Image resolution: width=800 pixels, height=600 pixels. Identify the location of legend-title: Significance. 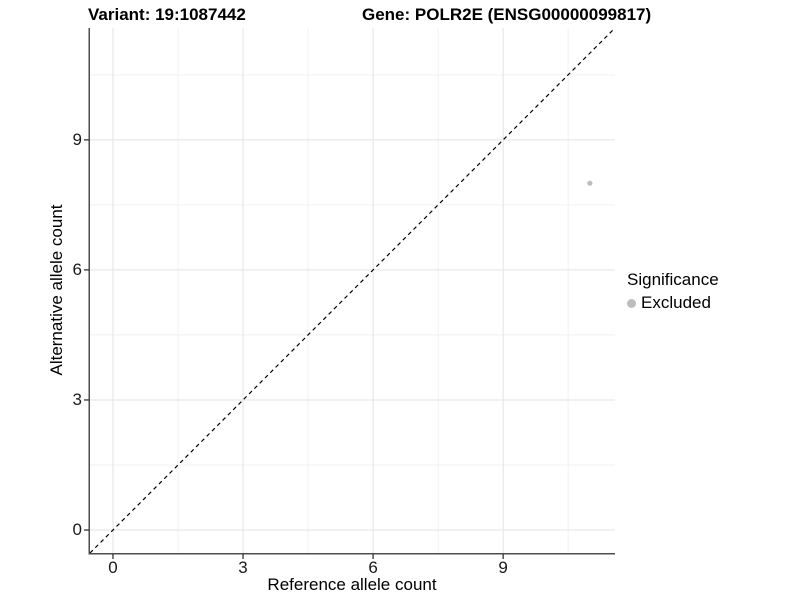
(673, 279).